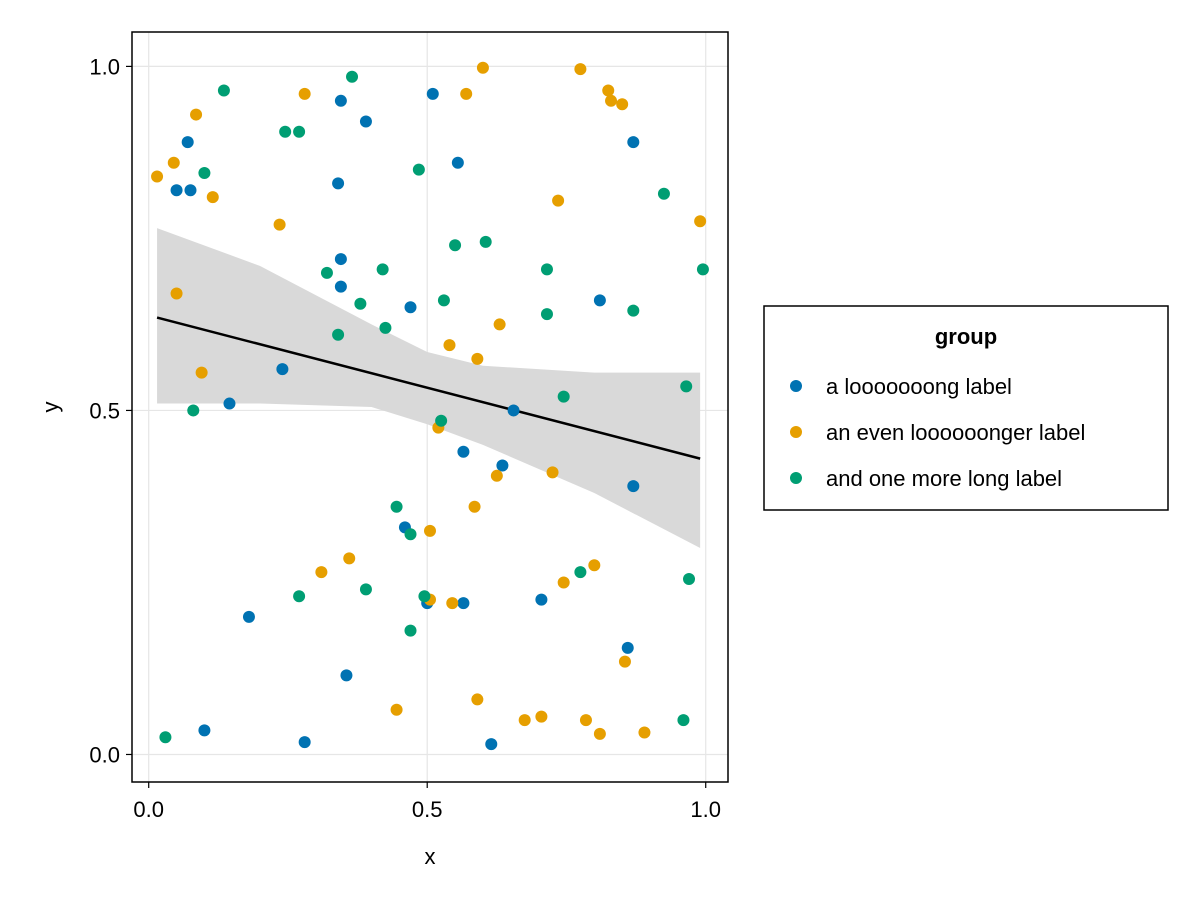 This screenshot has width=1200, height=900. Describe the element at coordinates (104, 66) in the screenshot. I see `y-tick-label: 1.0` at that location.